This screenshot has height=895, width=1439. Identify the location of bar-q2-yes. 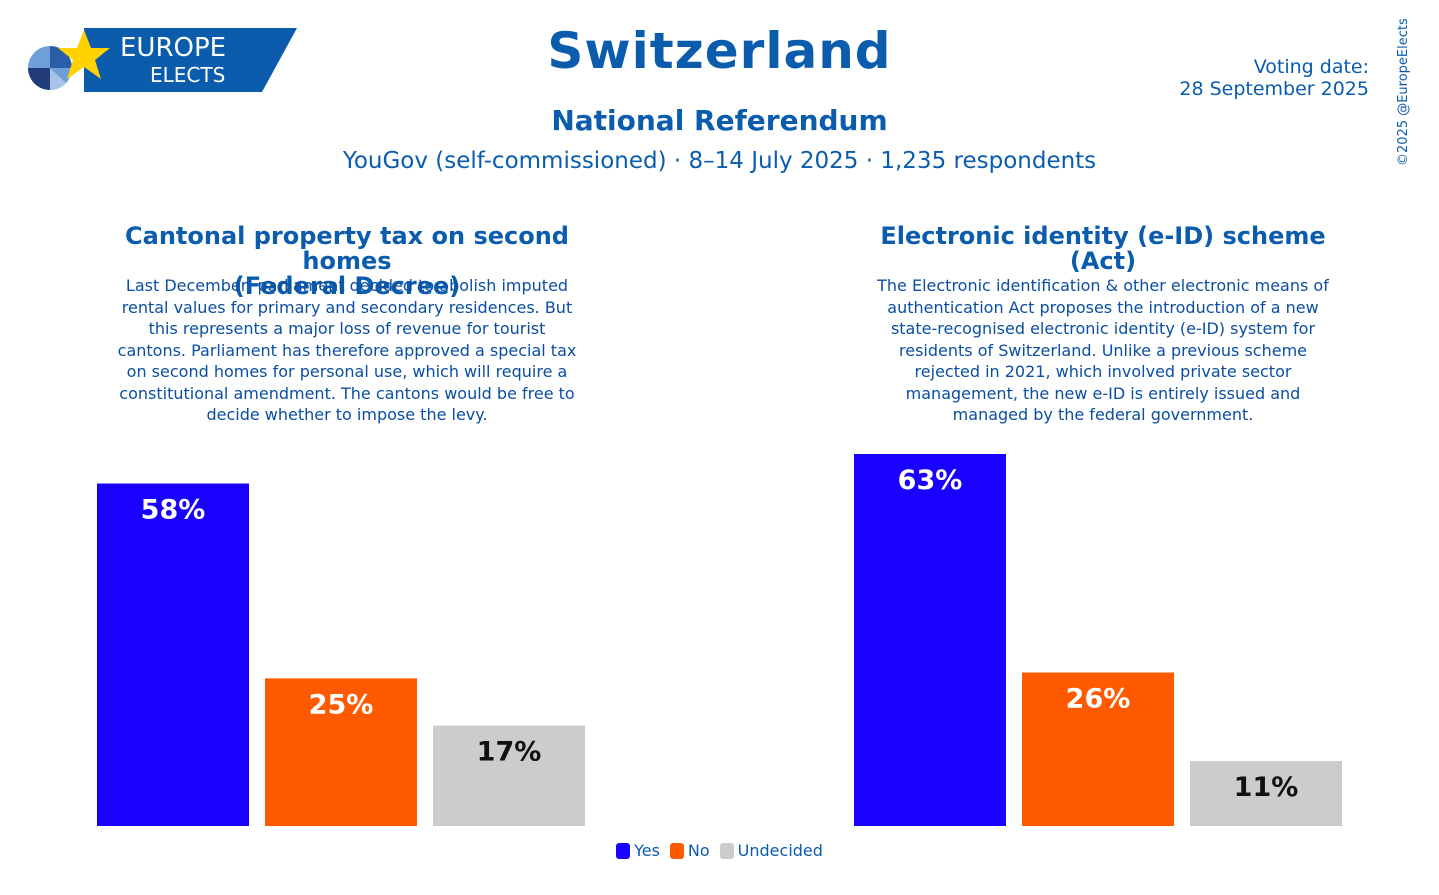
(930, 640).